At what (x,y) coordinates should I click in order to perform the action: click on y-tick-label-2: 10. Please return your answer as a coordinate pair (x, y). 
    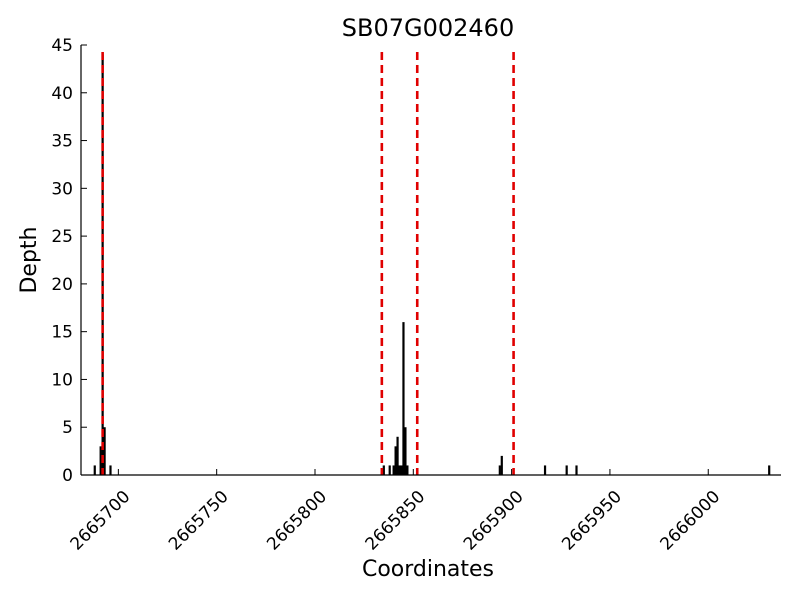
    Looking at the image, I should click on (62, 380).